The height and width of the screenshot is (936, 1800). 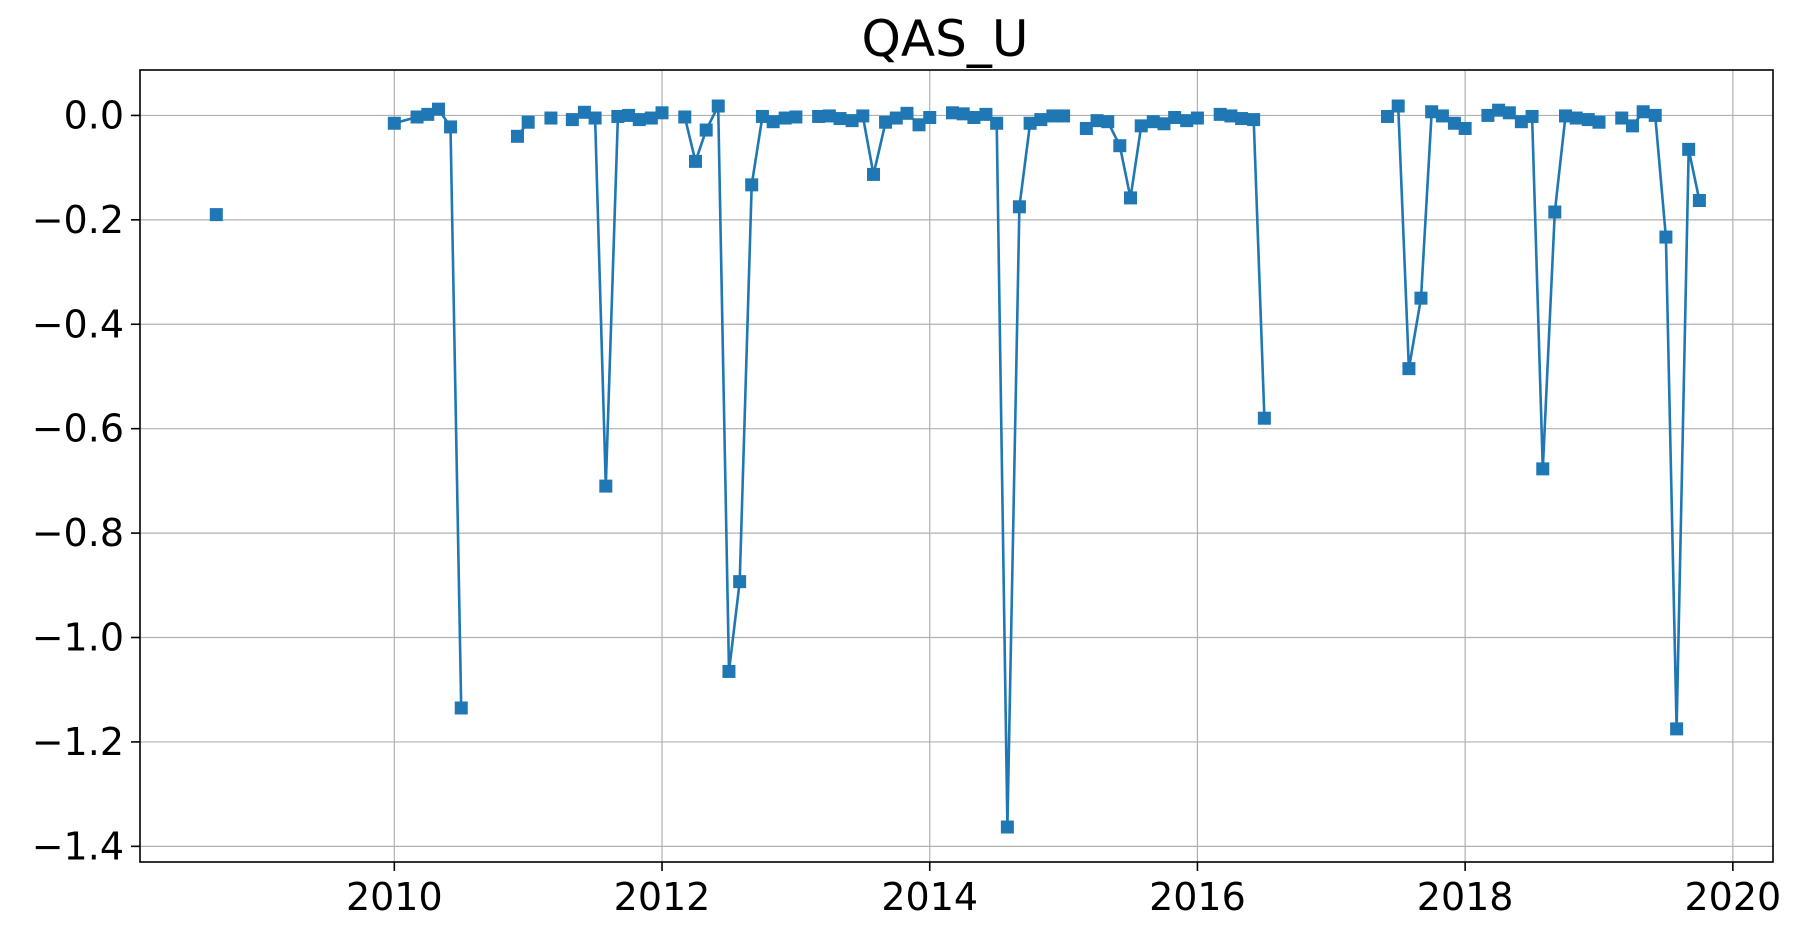 What do you see at coordinates (78, 638) in the screenshot?
I see `y-tick-label: −1.0` at bounding box center [78, 638].